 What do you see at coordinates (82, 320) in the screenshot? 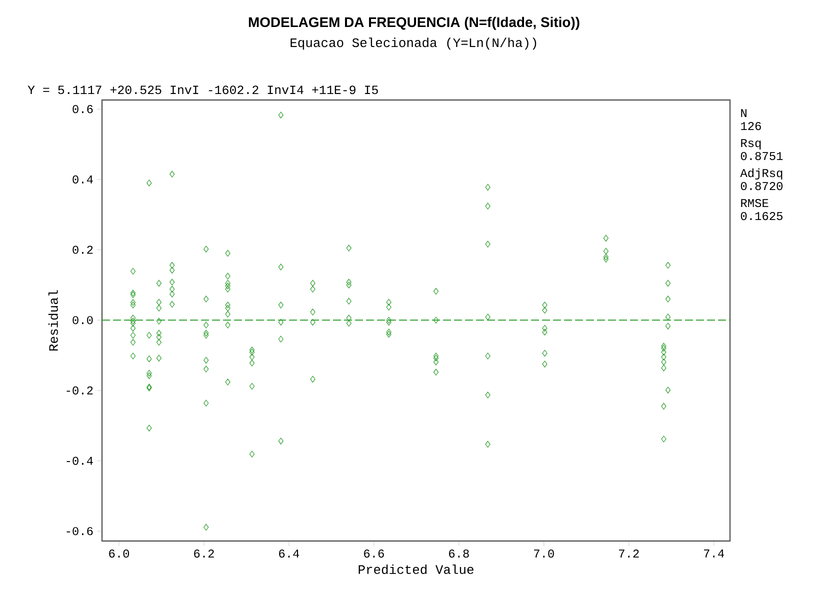
I see `y-tick-label: 0.0` at bounding box center [82, 320].